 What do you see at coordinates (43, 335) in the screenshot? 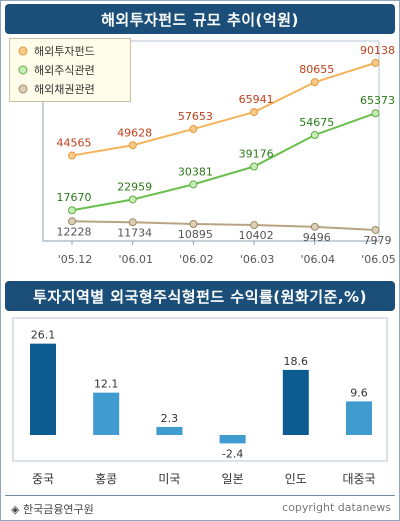
I see `bar-value-label: 26.1` at bounding box center [43, 335].